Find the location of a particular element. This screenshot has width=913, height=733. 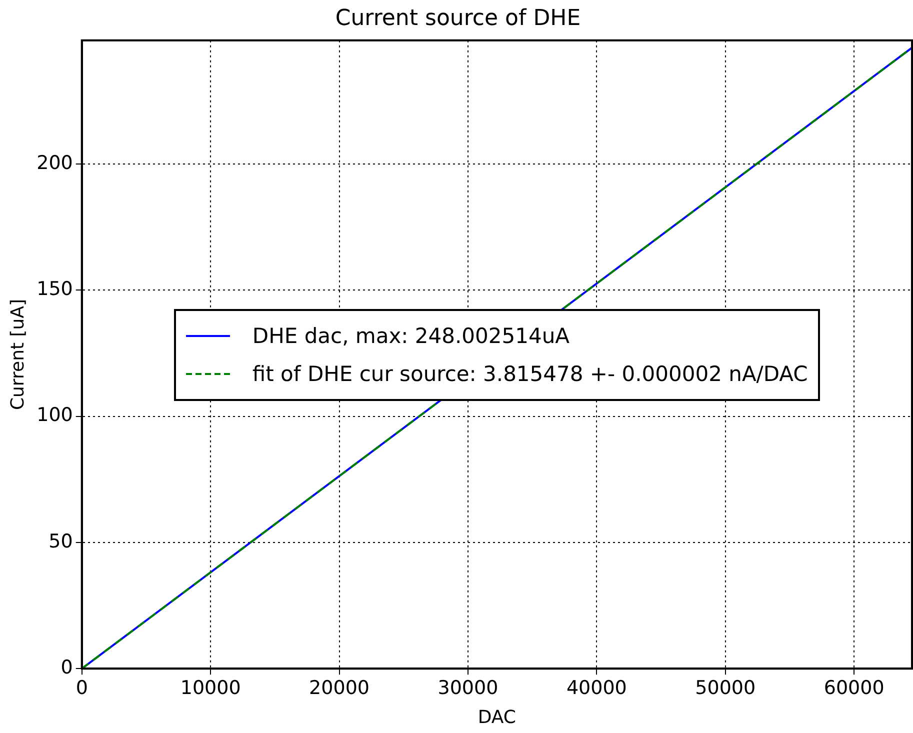

y-tick-label: 0 is located at coordinates (66, 667).